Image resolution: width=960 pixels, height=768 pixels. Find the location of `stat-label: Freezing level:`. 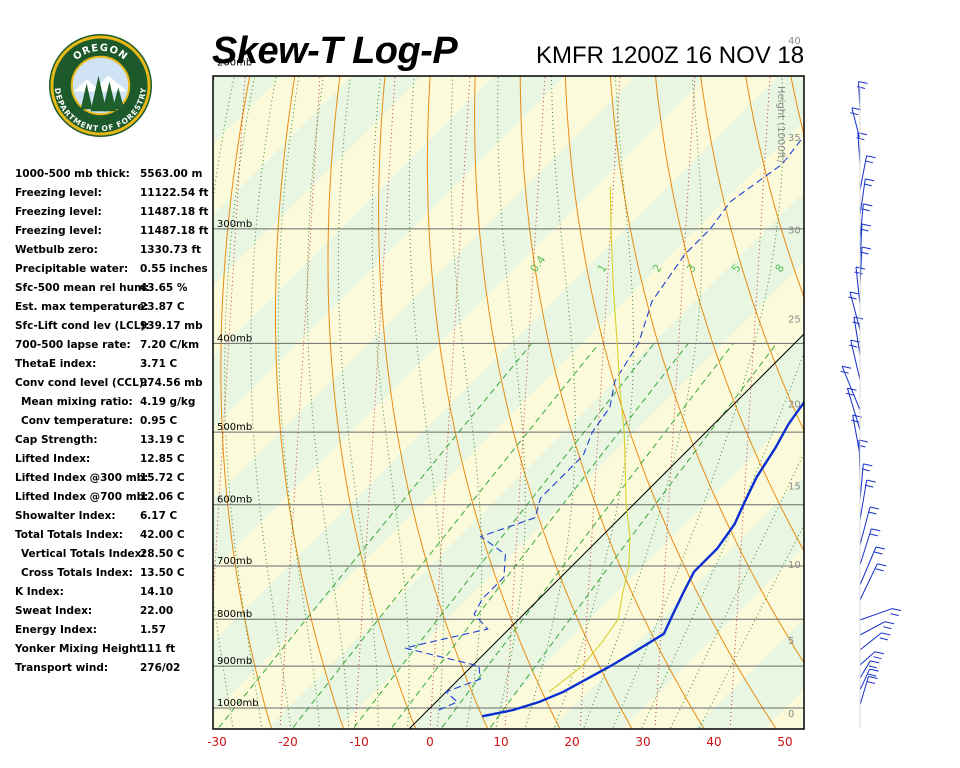

stat-label: Freezing level: is located at coordinates (58, 212).